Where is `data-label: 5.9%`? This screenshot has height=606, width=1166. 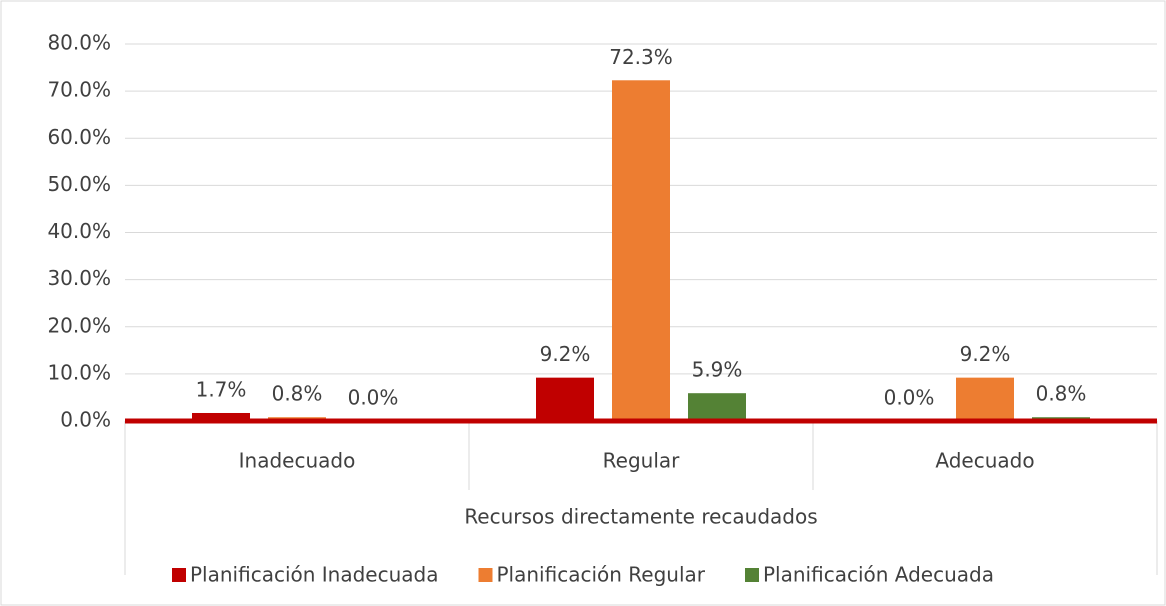 data-label: 5.9% is located at coordinates (717, 370).